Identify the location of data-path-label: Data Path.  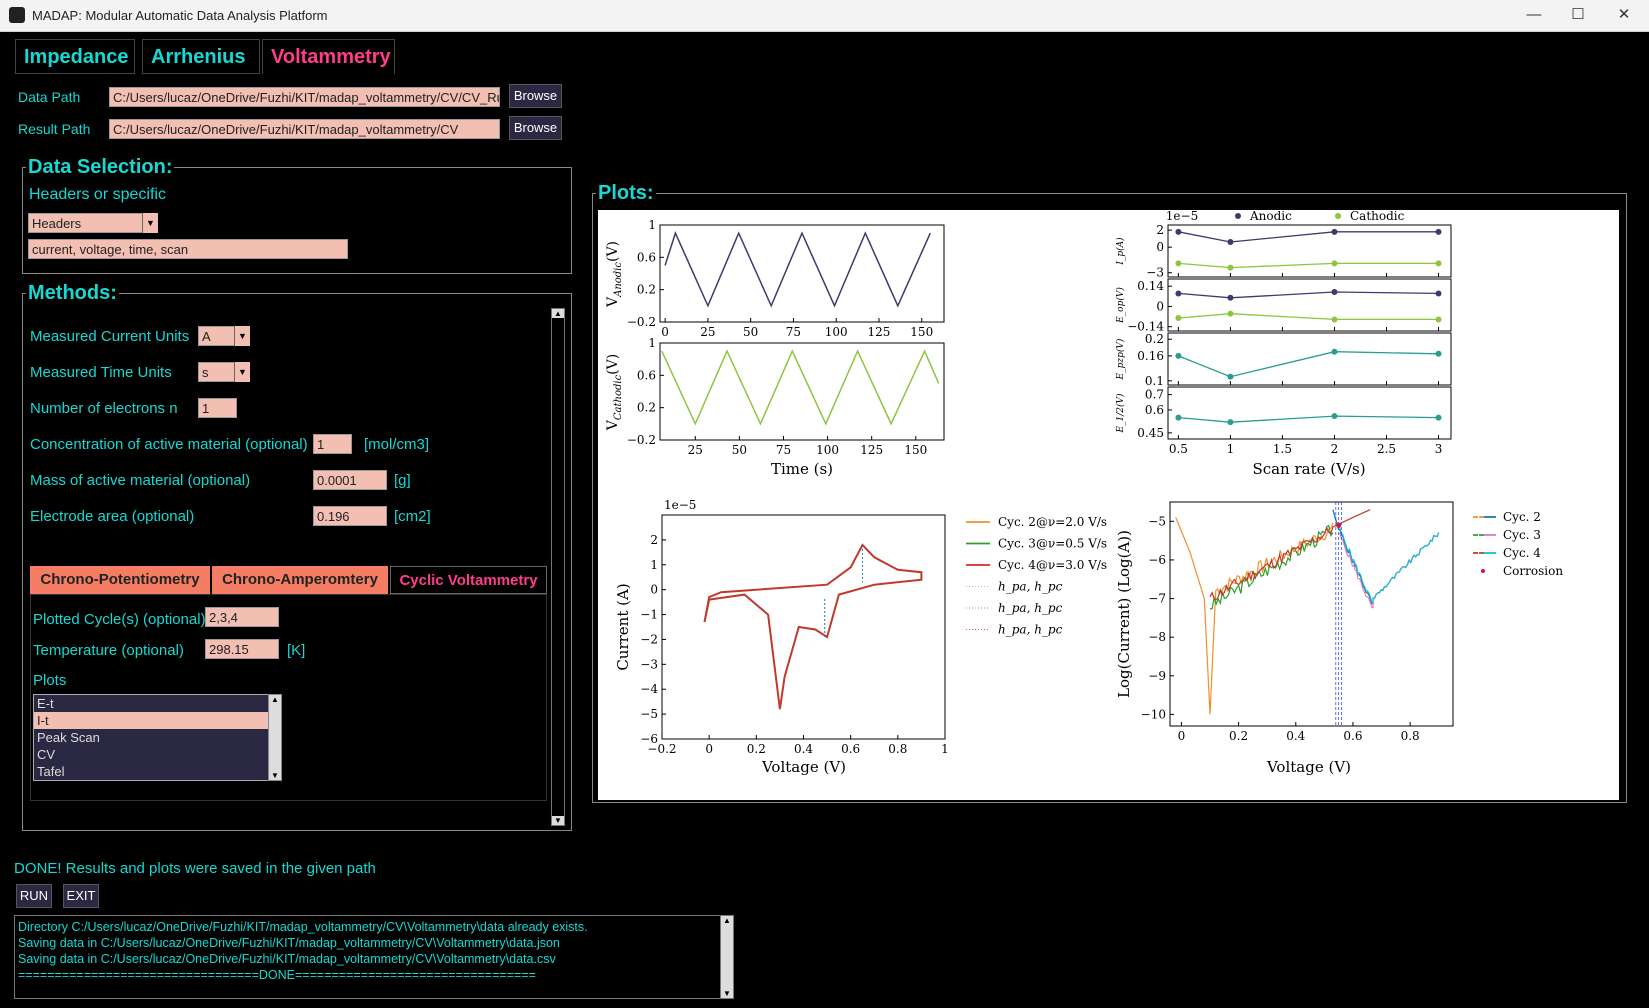
(49, 97).